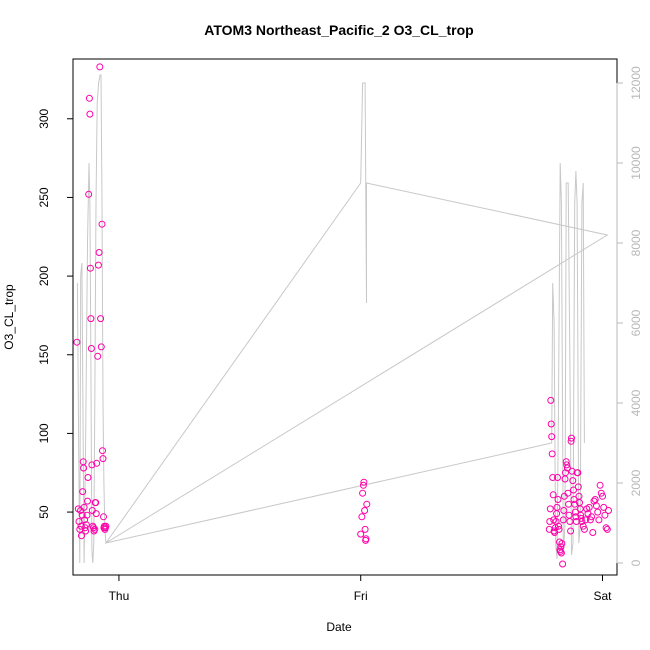  I want to click on x-tick-label: Sat, so click(602, 596).